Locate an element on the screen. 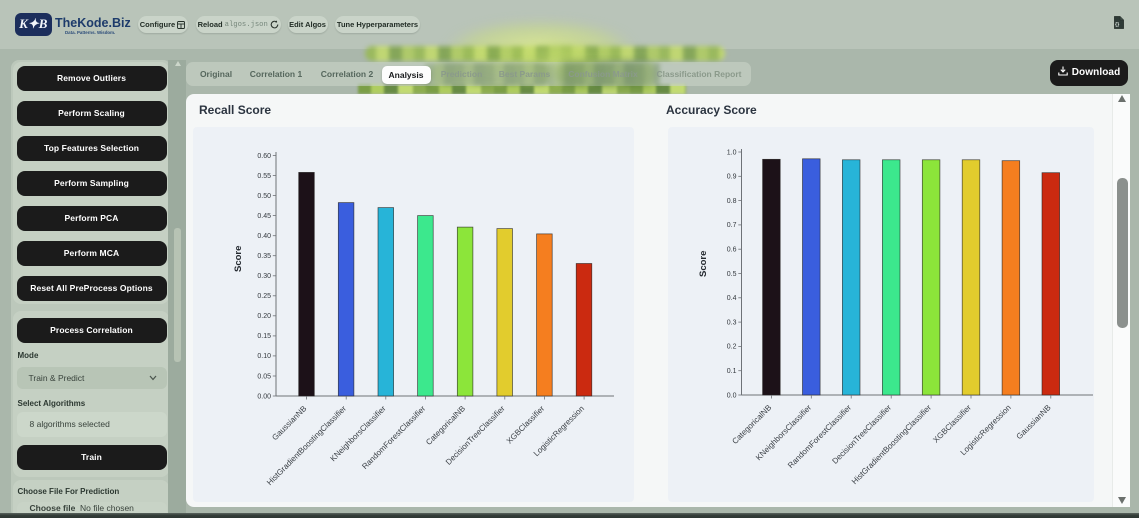 Image resolution: width=1139 pixels, height=518 pixels. svg-text: 0.6 is located at coordinates (732, 250).